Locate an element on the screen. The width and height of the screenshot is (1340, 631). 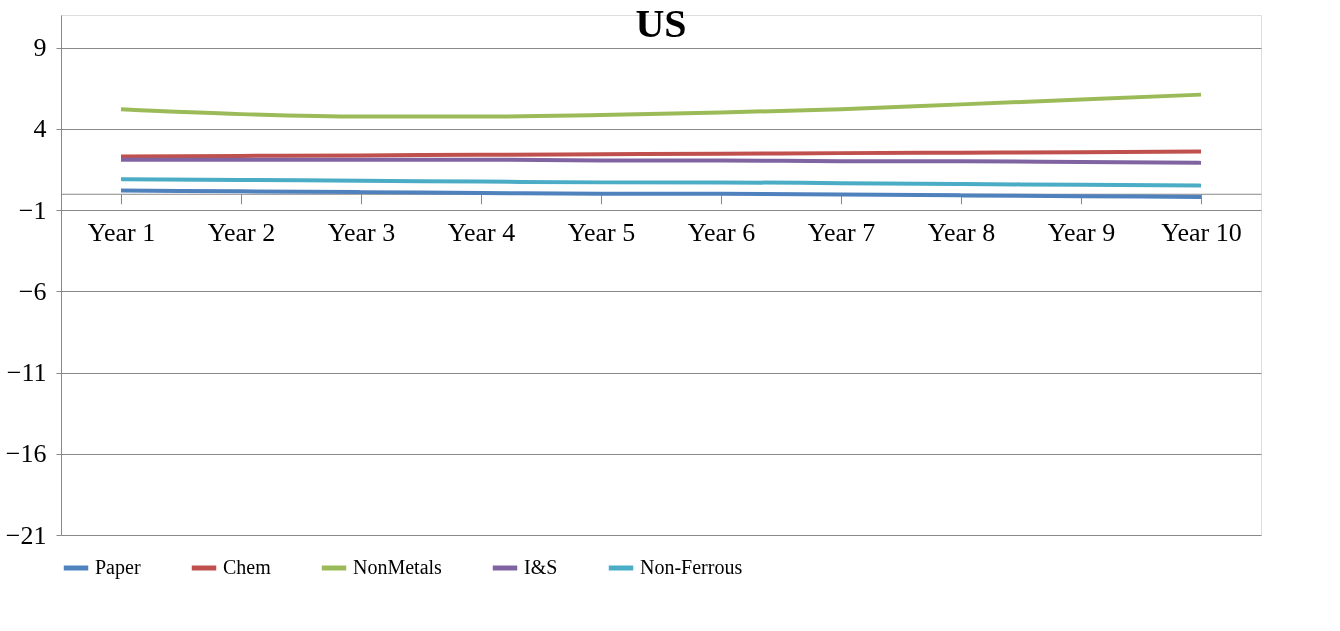
x-tick-label: Year 2 is located at coordinates (241, 233).